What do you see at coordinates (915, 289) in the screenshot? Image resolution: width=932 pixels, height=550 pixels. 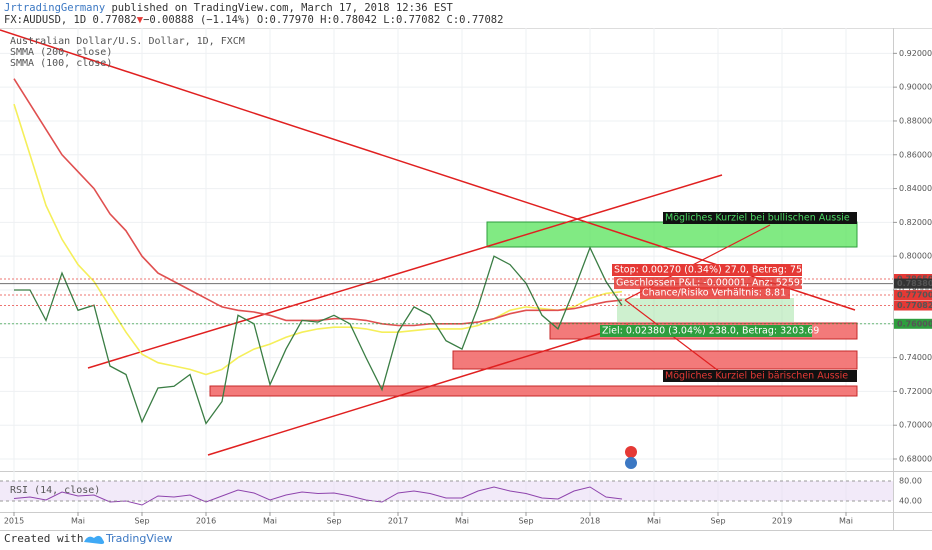 I see `y-tick-label: 0.78000` at bounding box center [915, 289].